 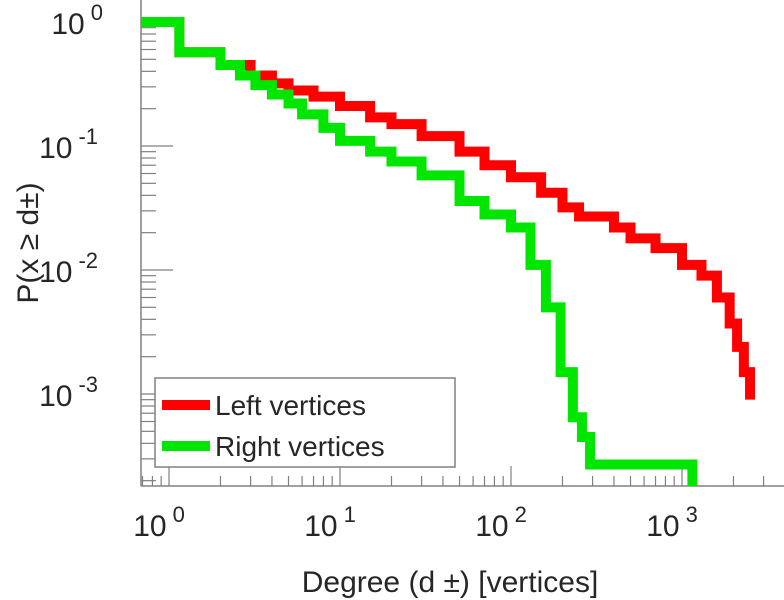 What do you see at coordinates (159, 522) in the screenshot?
I see `x-tick-label: 10 0` at bounding box center [159, 522].